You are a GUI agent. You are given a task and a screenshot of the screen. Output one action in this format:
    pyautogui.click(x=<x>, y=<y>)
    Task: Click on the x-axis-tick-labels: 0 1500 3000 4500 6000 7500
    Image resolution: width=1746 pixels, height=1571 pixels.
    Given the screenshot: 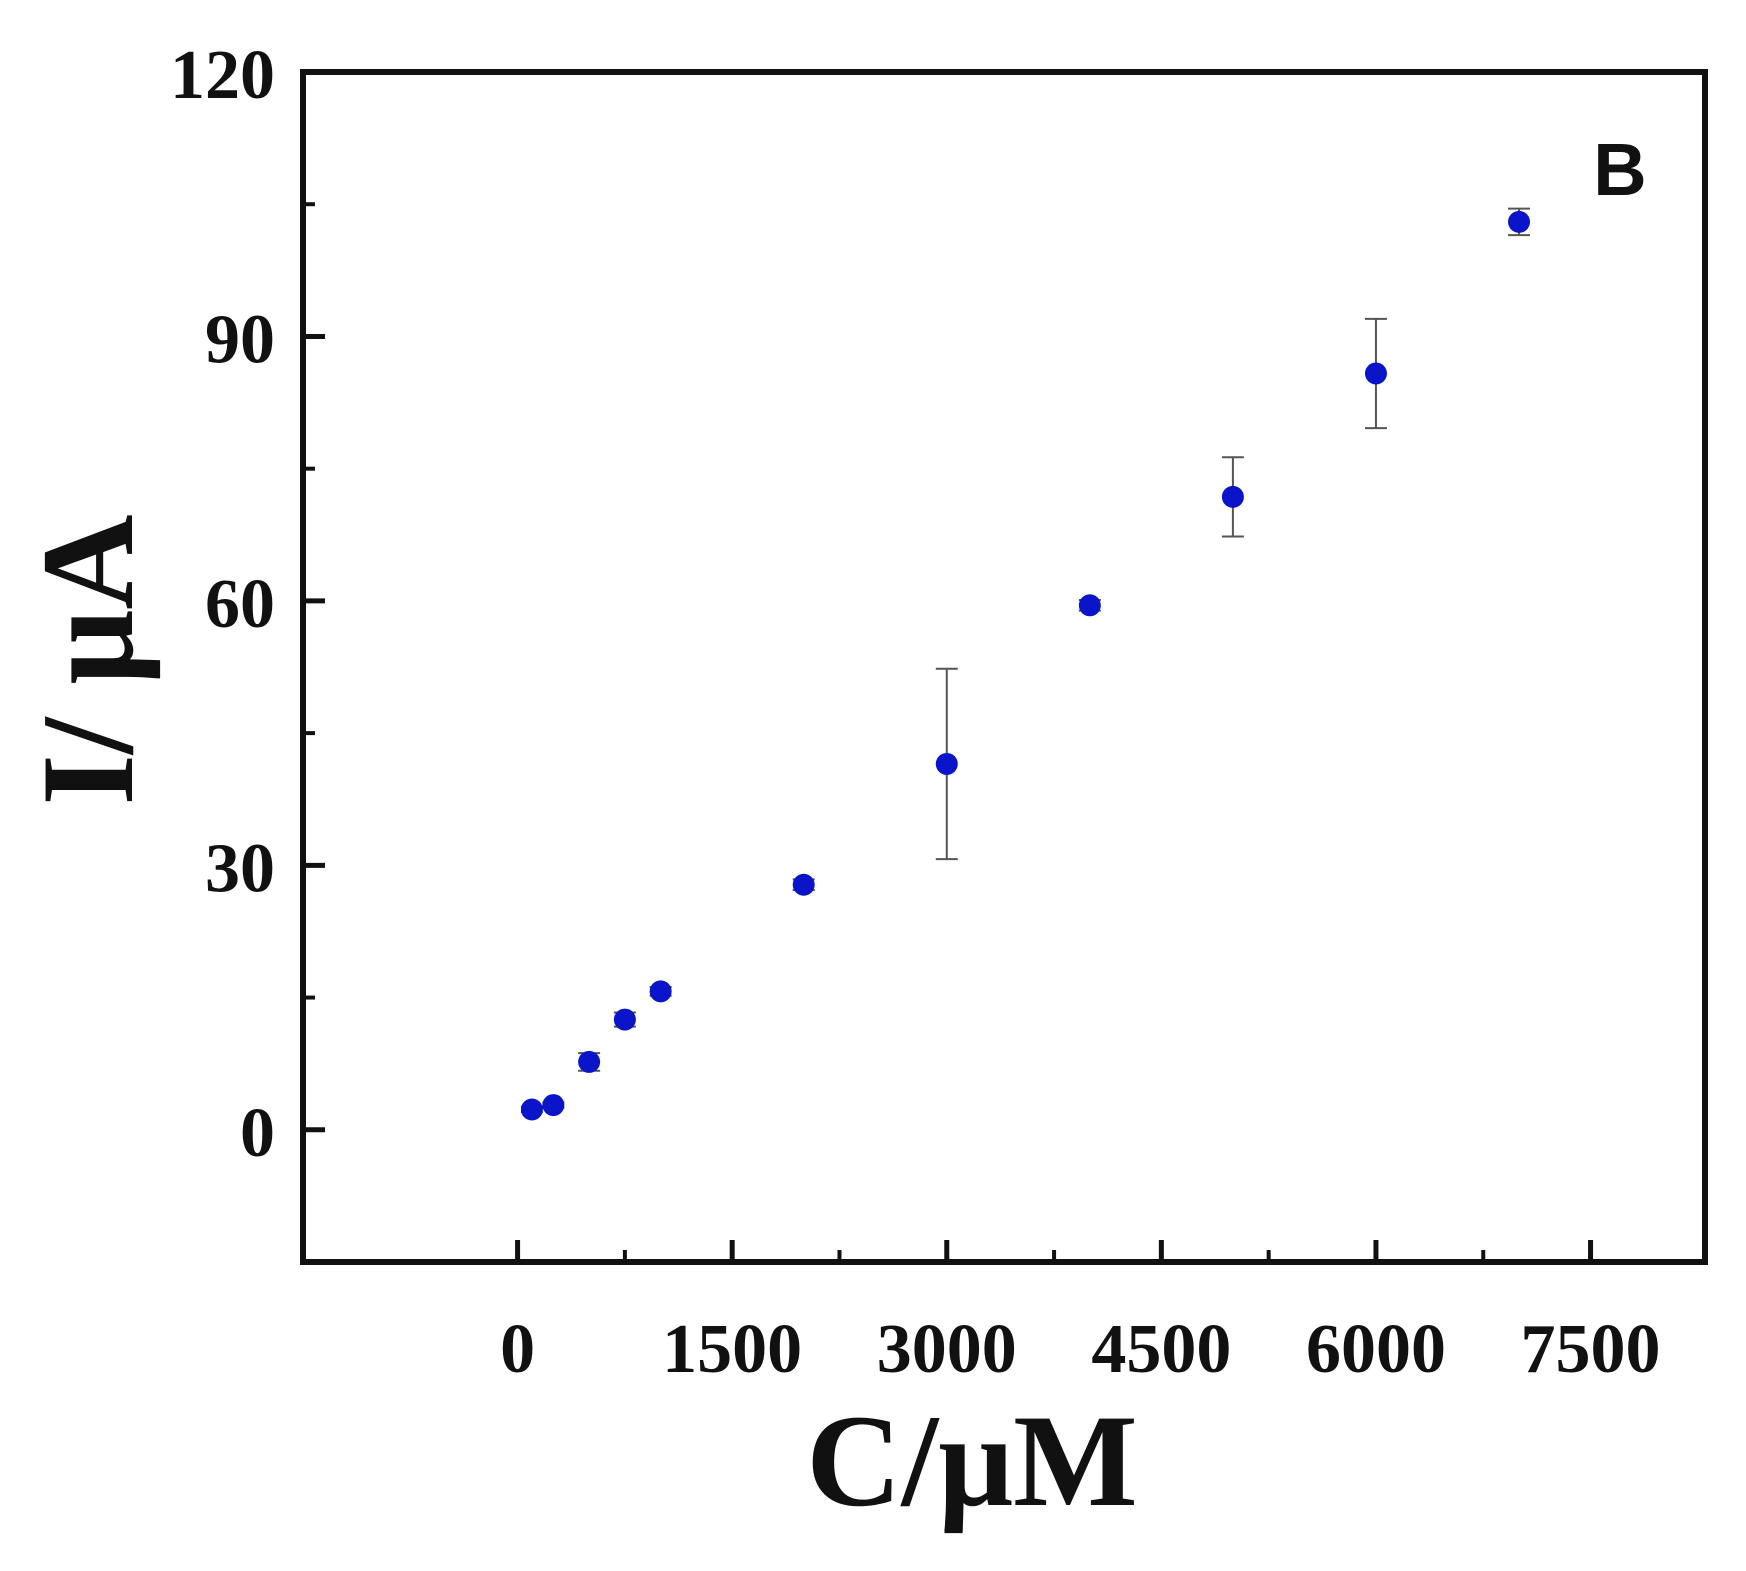 What is the action you would take?
    pyautogui.click(x=1080, y=1349)
    